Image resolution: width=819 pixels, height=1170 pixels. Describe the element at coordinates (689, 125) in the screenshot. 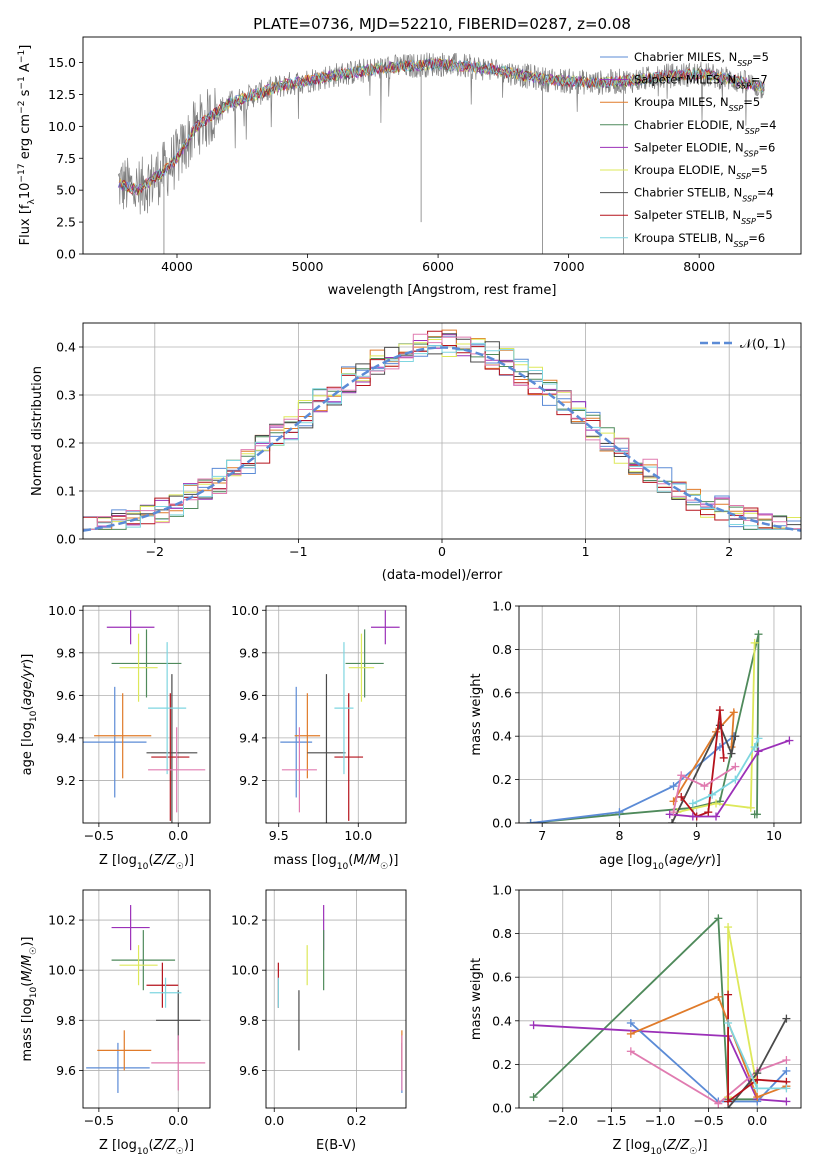

I see `legend-text: Chabrier ELODIE, N` at that location.